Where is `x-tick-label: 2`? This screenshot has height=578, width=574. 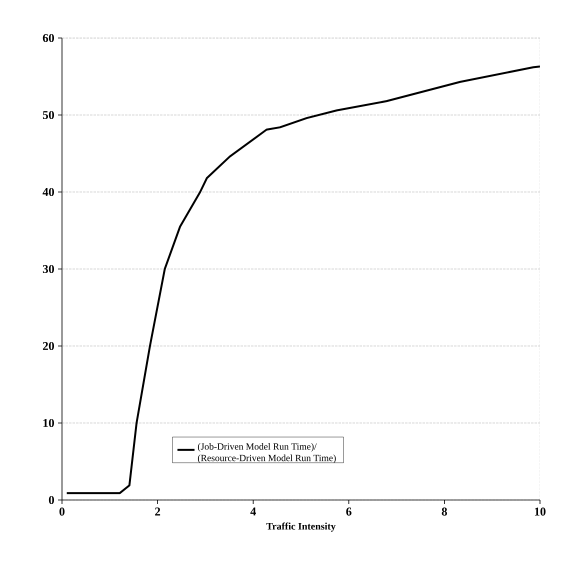 x-tick-label: 2 is located at coordinates (157, 512).